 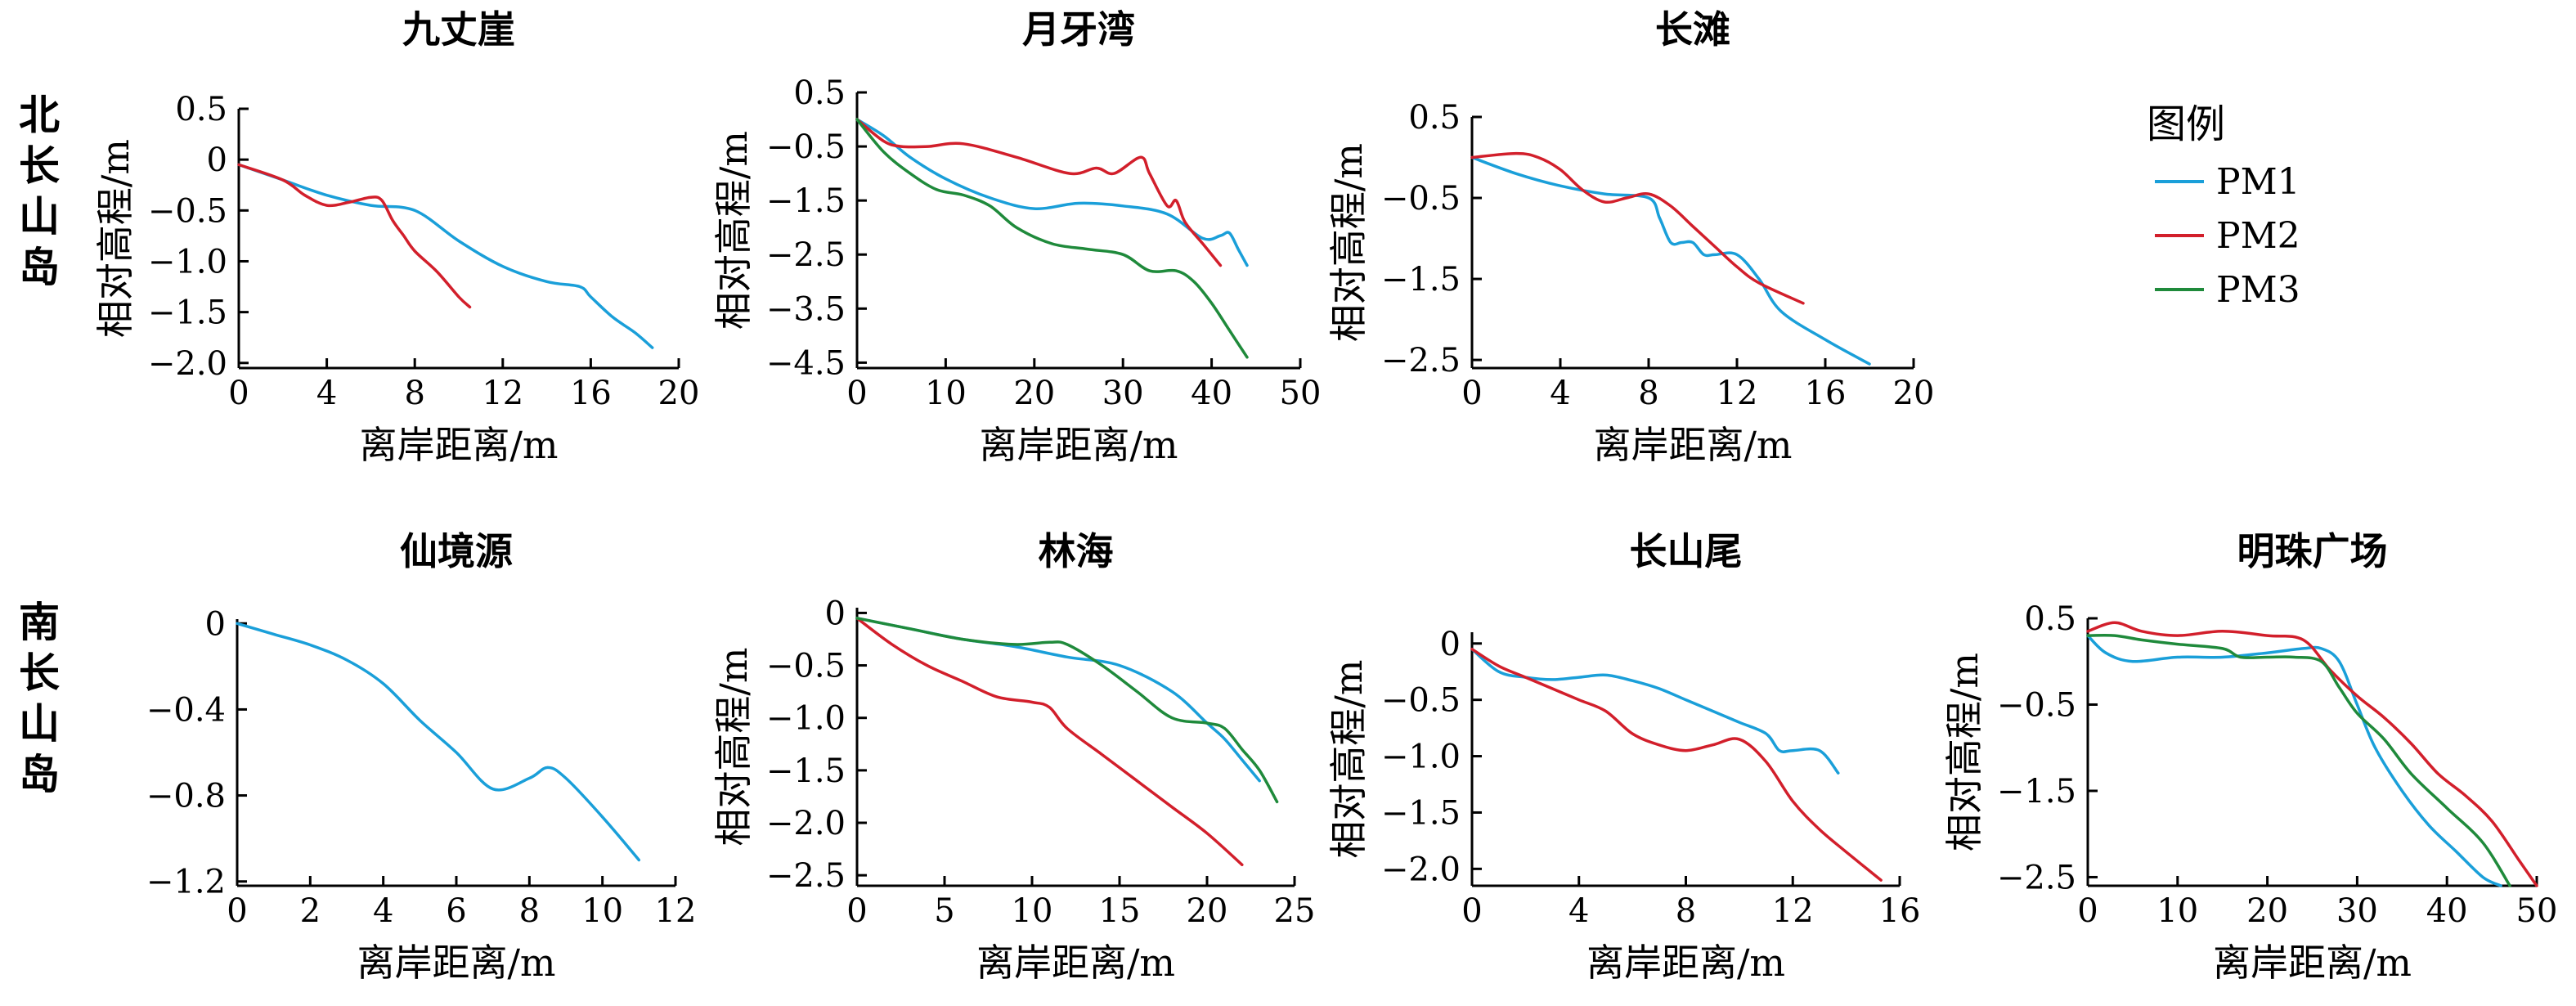 I want to click on y-tick-label: −1.2, so click(x=186, y=882).